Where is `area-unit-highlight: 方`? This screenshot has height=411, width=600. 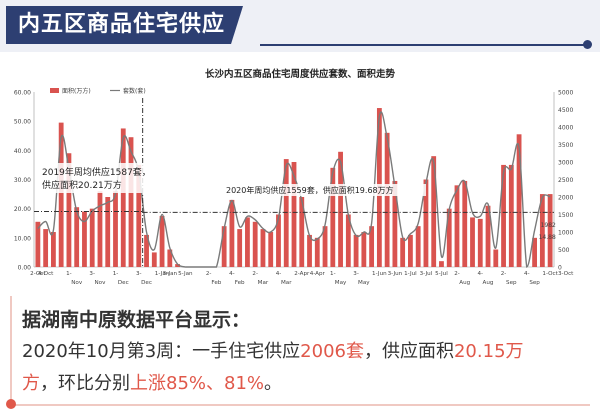 area-unit-highlight: 方 is located at coordinates (31, 383).